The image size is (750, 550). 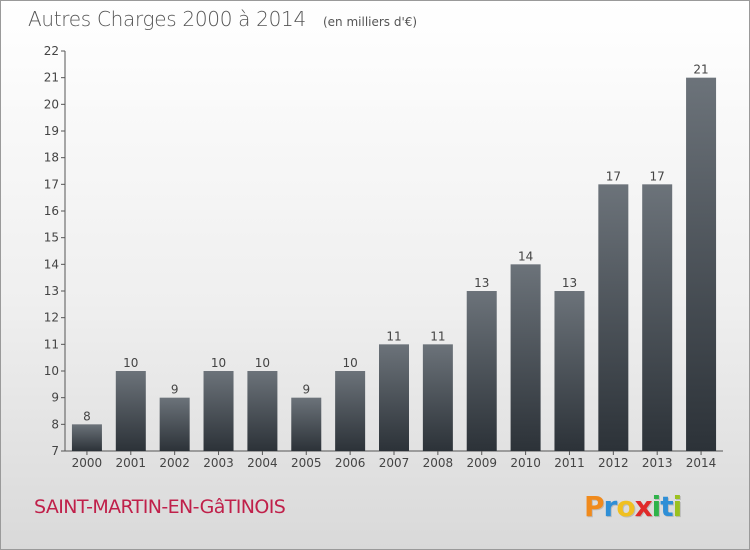 What do you see at coordinates (51, 131) in the screenshot?
I see `y-tick-label: 19` at bounding box center [51, 131].